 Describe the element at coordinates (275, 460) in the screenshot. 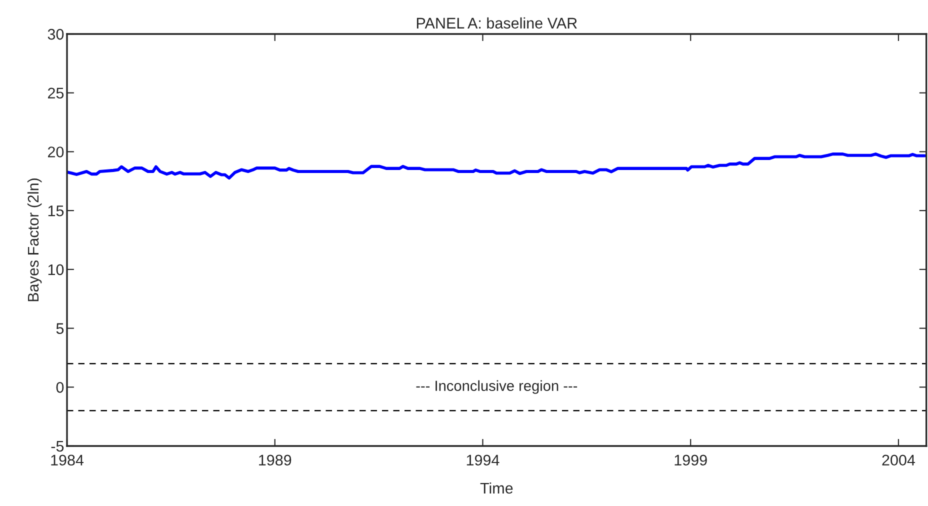

I see `x-tick-label: 1989` at that location.